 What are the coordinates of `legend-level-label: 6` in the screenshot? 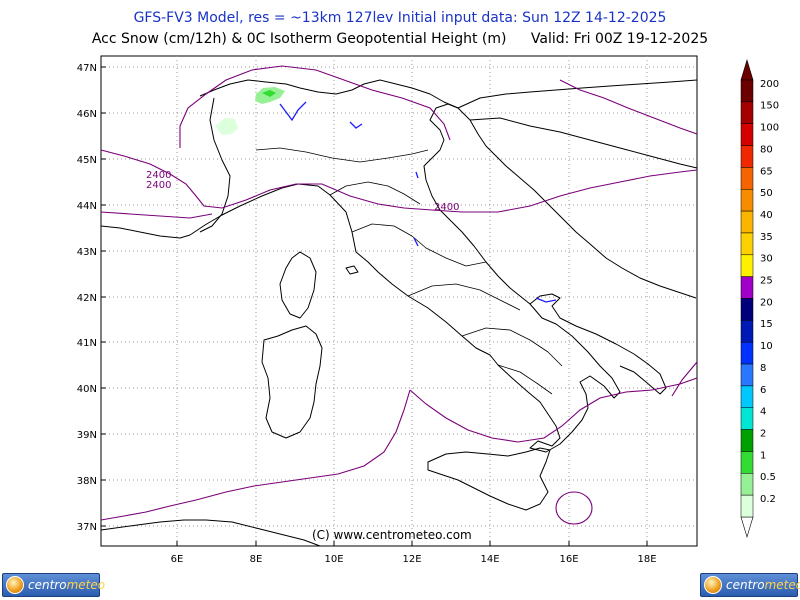 It's located at (763, 390).